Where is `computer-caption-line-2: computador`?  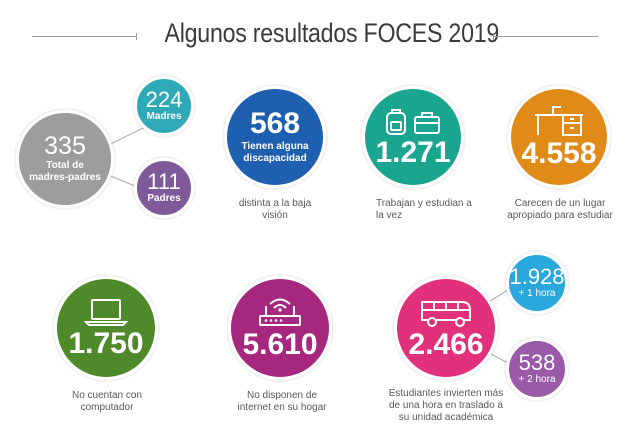
computer-caption-line-2: computador is located at coordinates (107, 407).